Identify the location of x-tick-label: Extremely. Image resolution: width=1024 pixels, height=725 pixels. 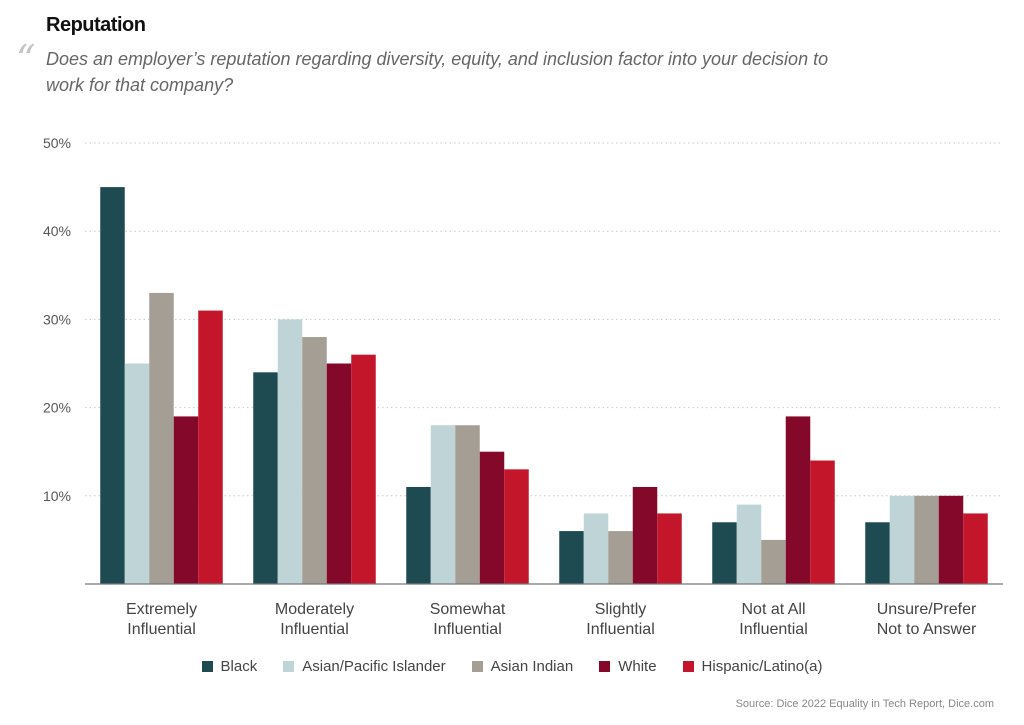
(161, 609).